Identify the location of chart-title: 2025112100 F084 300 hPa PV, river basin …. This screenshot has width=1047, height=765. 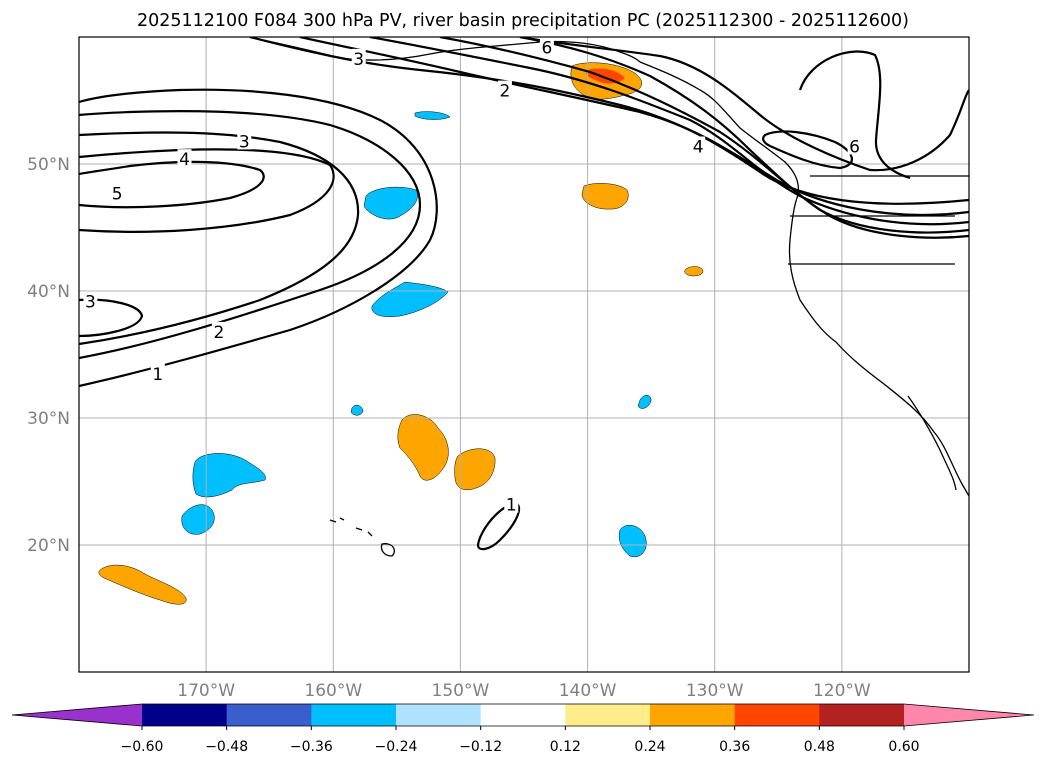
(523, 21).